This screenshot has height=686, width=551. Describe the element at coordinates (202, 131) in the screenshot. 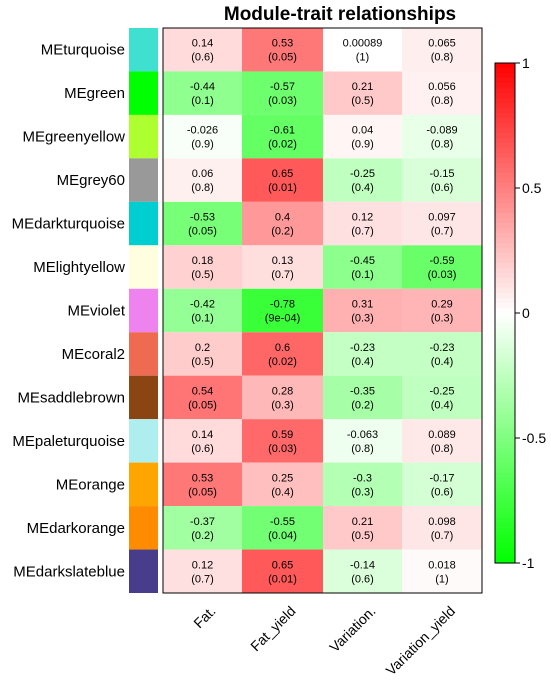

I see `cell-value-label: -0.026` at that location.